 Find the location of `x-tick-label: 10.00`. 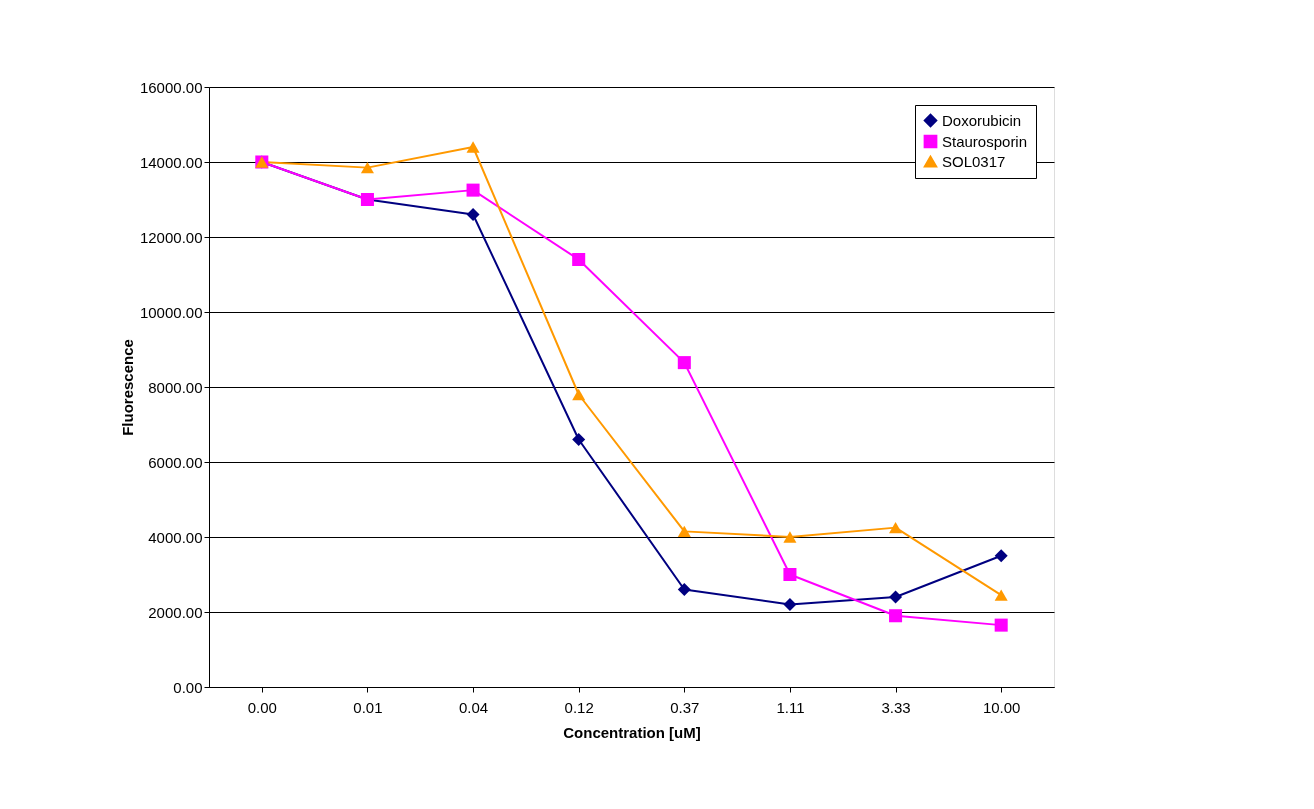

x-tick-label: 10.00 is located at coordinates (1001, 707).